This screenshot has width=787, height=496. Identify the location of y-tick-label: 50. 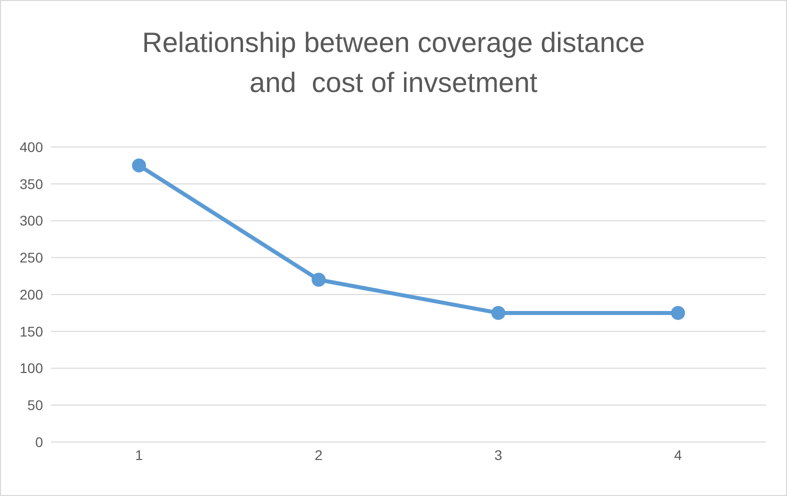
(35, 405).